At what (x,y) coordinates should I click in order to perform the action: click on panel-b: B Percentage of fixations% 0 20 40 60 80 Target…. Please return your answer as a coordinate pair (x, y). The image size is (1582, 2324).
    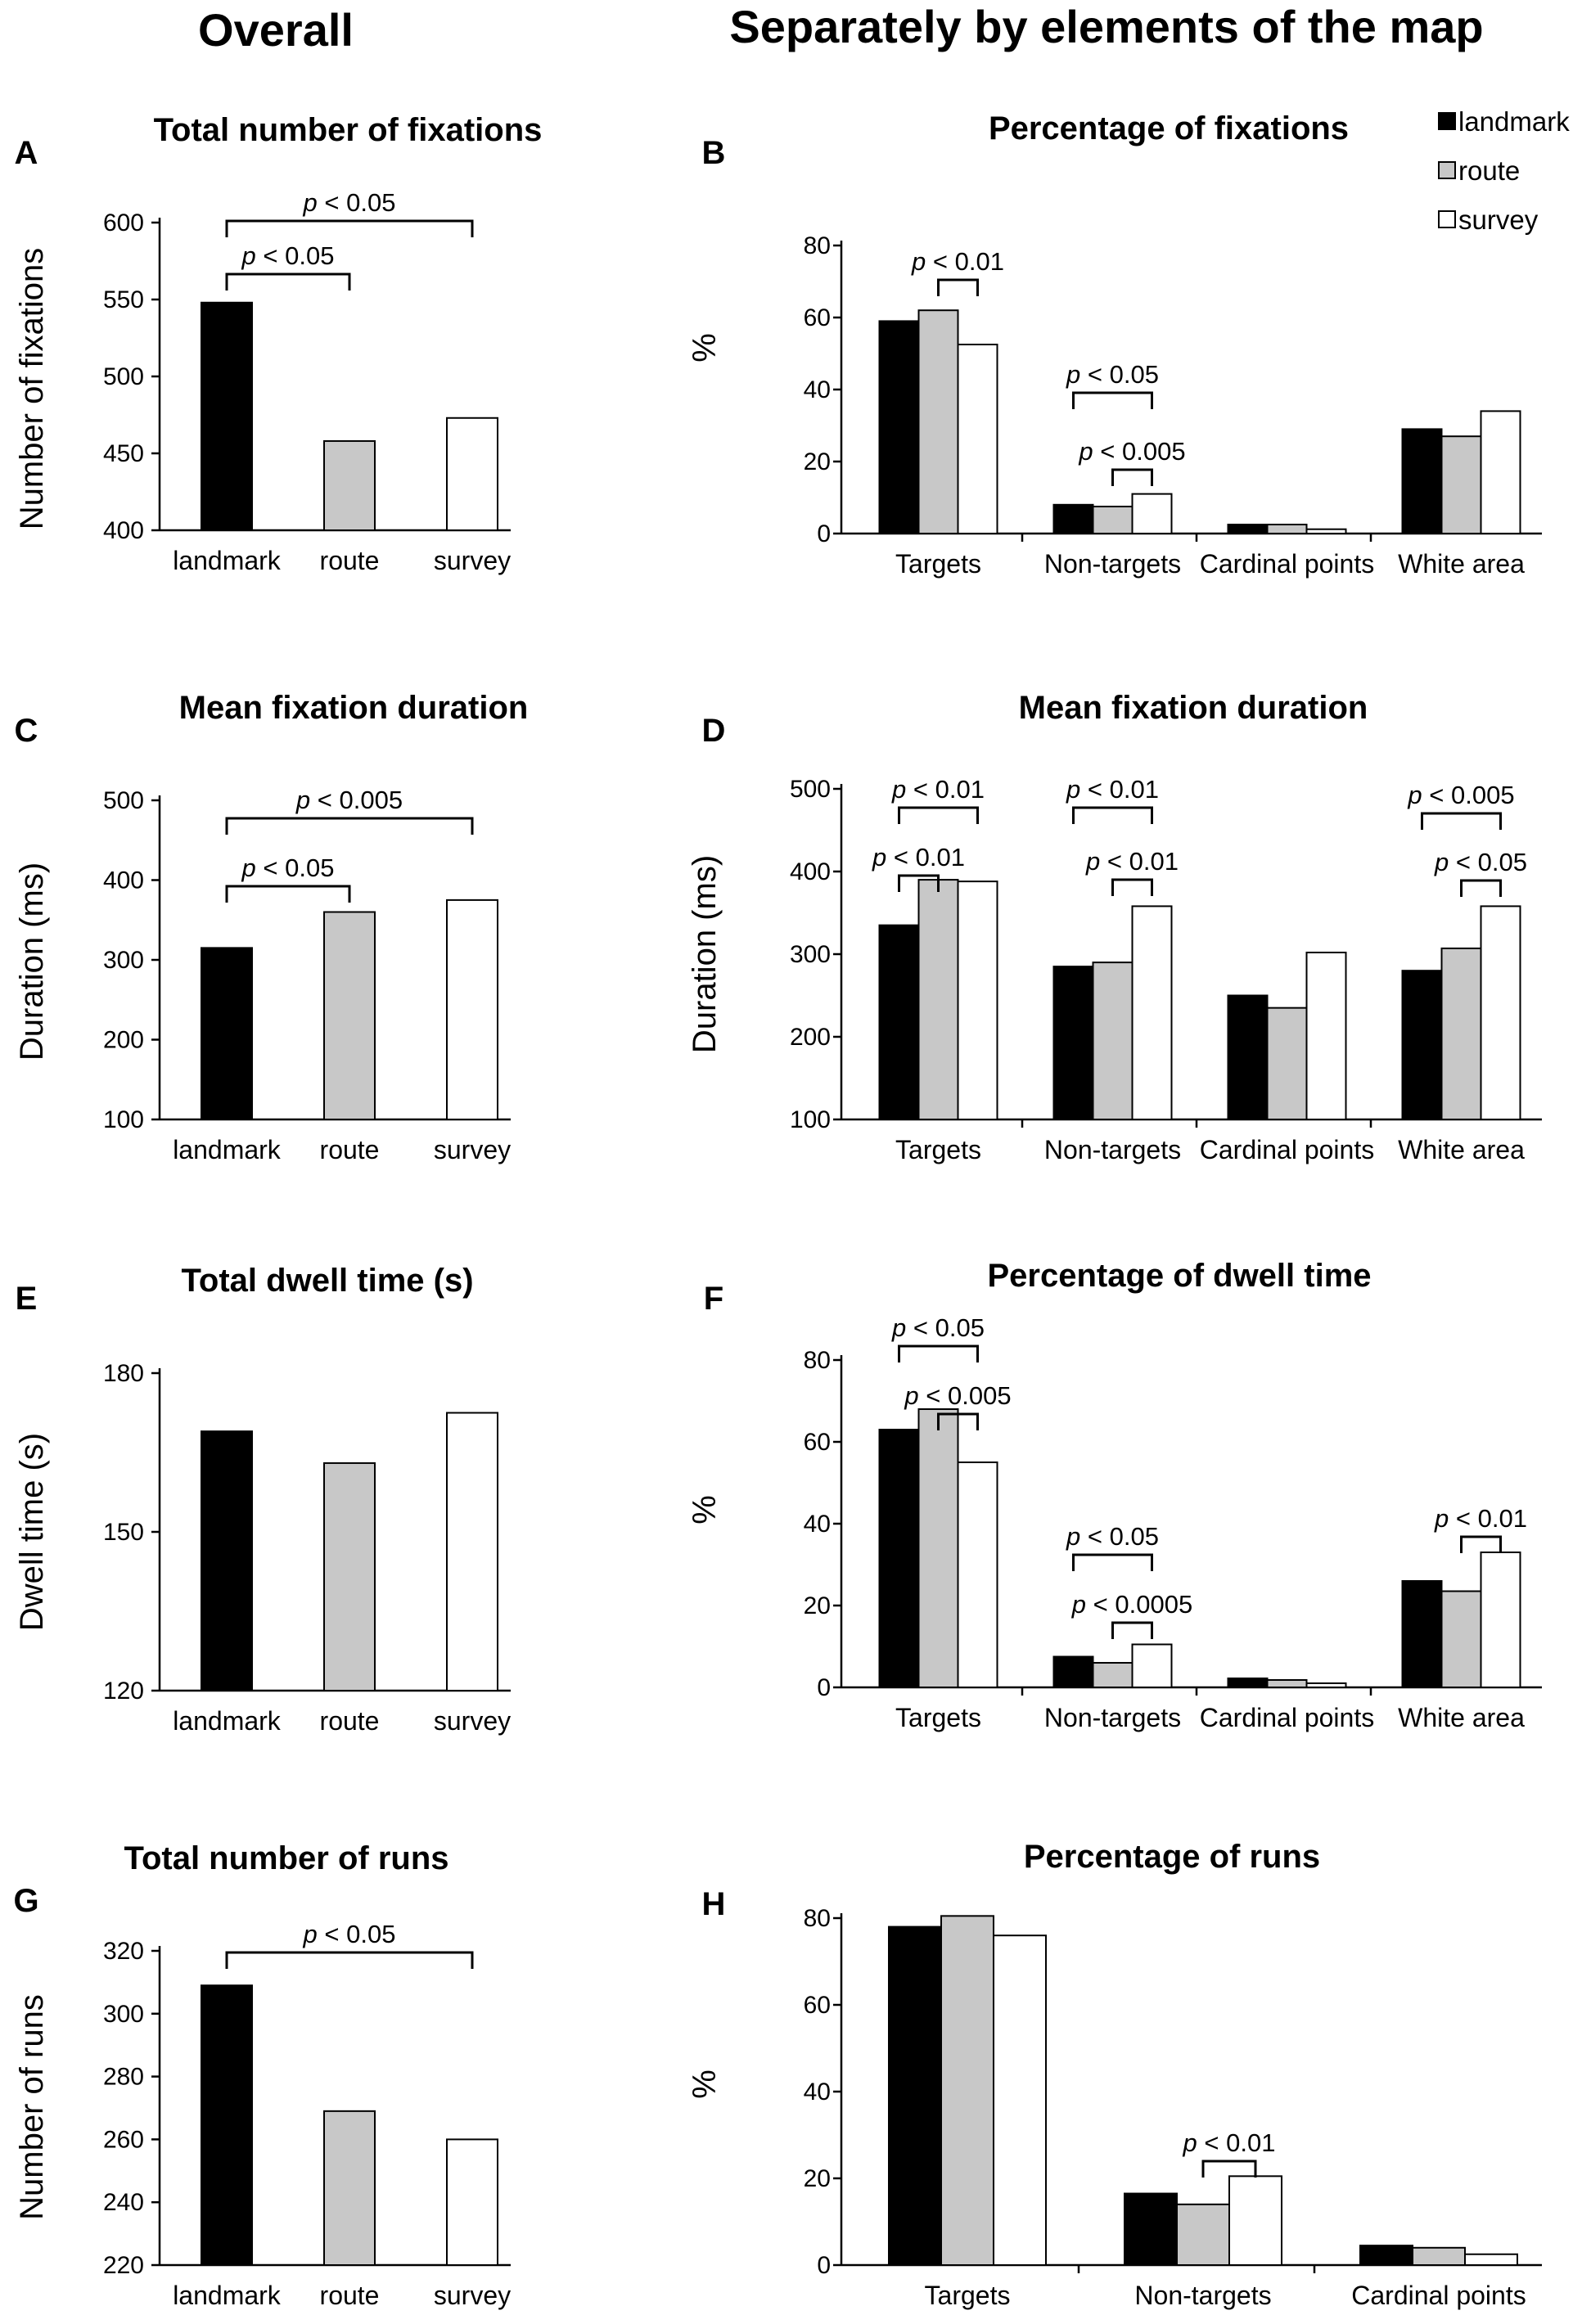
    Looking at the image, I should click on (1114, 345).